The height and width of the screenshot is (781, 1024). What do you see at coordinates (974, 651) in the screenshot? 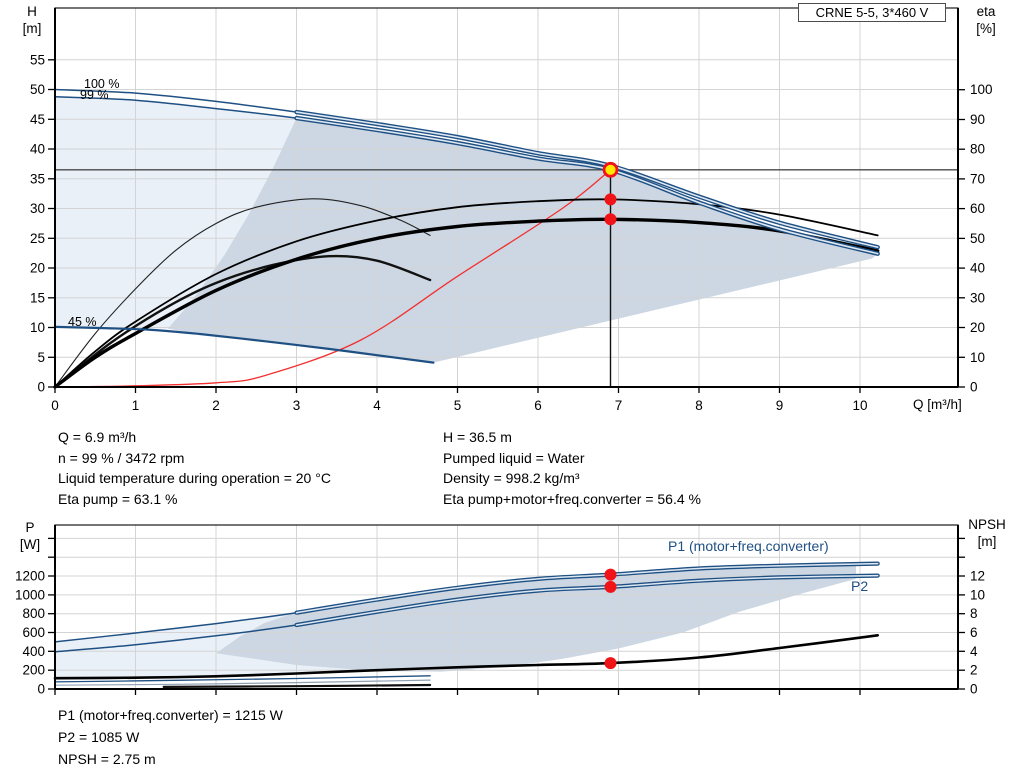
I see `y-right-tick-label: 4` at bounding box center [974, 651].